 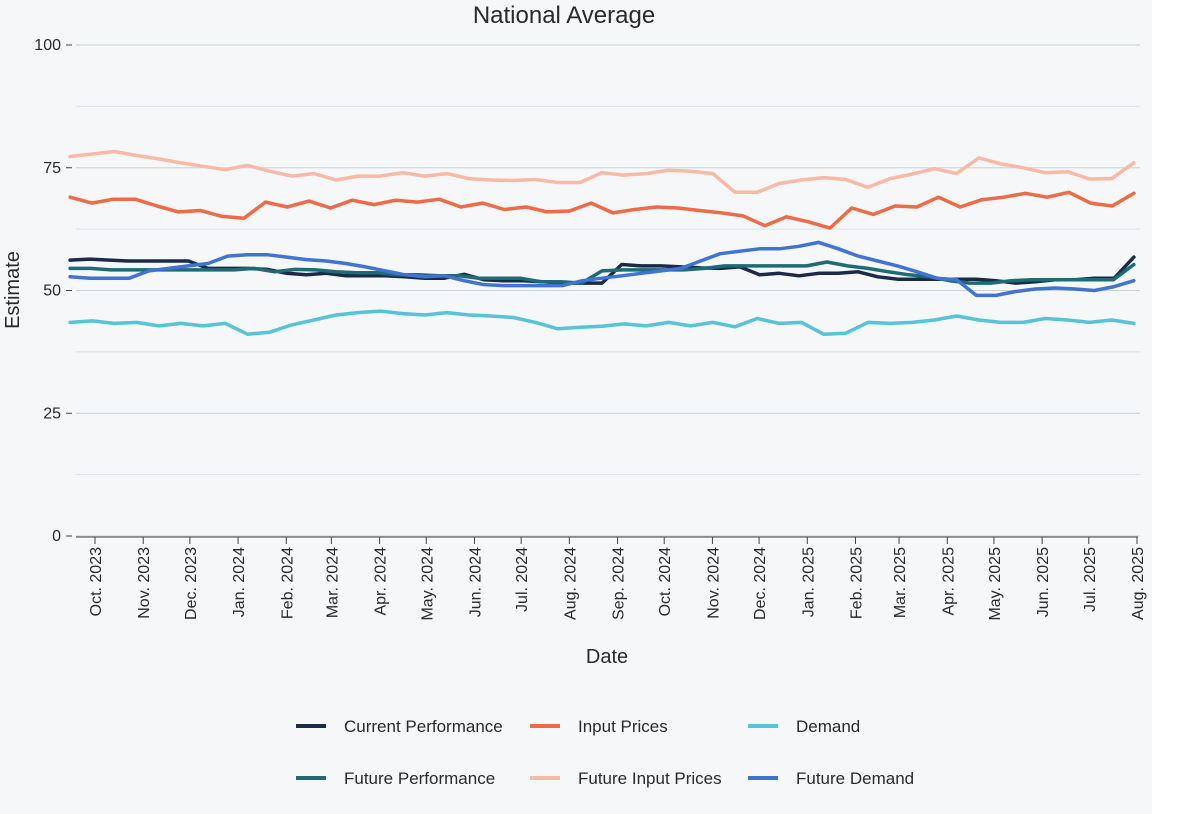 I want to click on y-axis-title: Estimate, so click(x=13, y=290).